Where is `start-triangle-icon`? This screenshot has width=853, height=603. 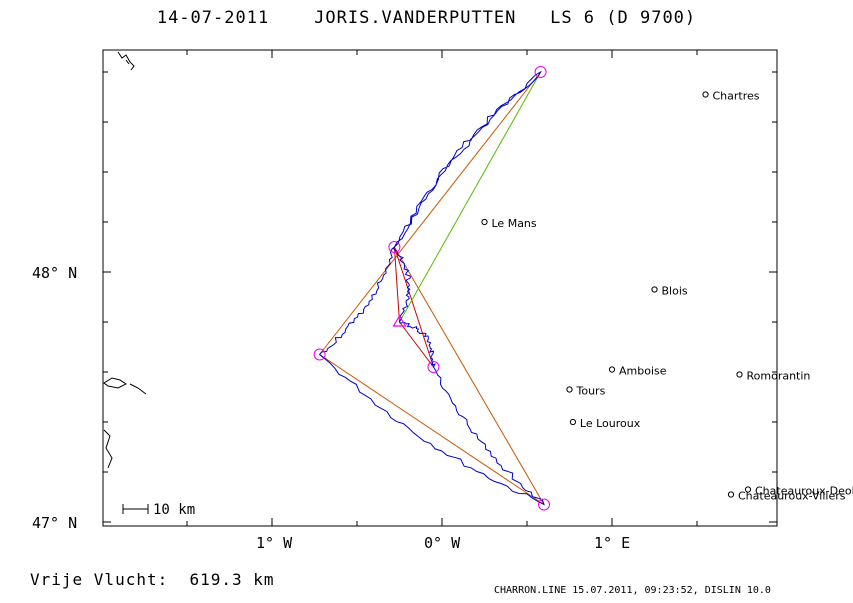 start-triangle-icon is located at coordinates (399, 320).